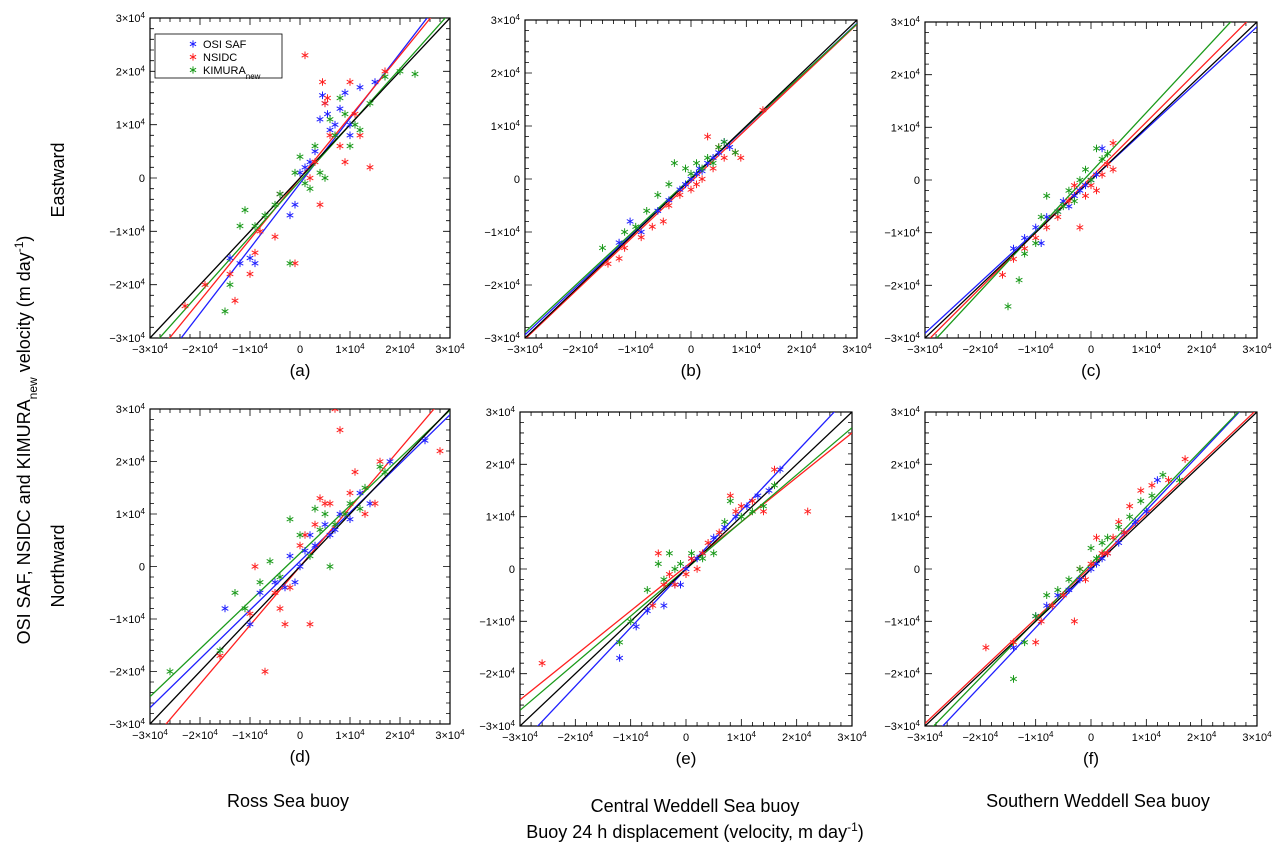 Image resolution: width=1280 pixels, height=849 pixels. Describe the element at coordinates (802, 349) in the screenshot. I see `x-tick-label: 2×10⁴` at that location.